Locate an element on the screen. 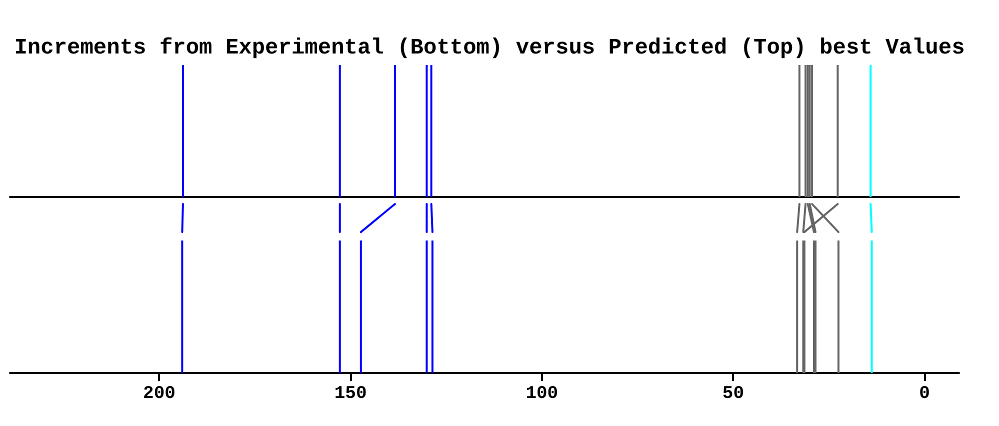  x-tick-label: 50 is located at coordinates (733, 394).